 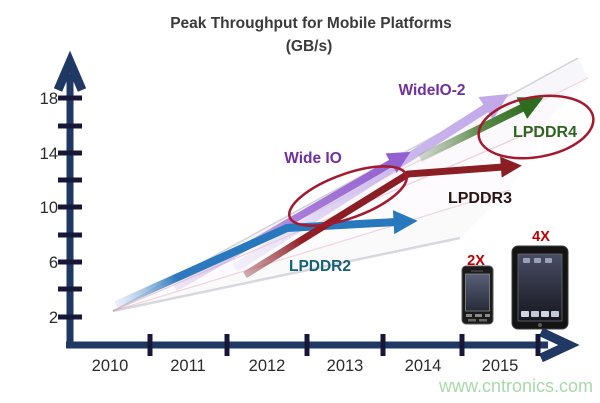 What do you see at coordinates (559, 345) in the screenshot?
I see `x-axis-arrowhead-icon` at bounding box center [559, 345].